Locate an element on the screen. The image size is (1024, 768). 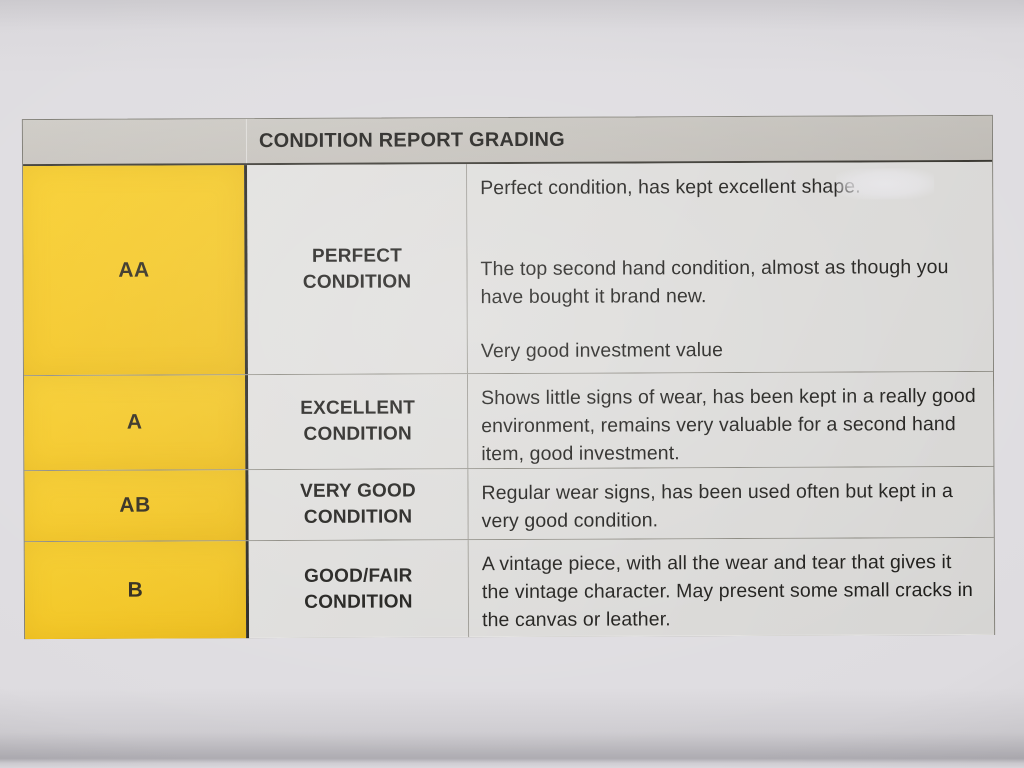
grade-cell-ab: AB is located at coordinates (136, 506).